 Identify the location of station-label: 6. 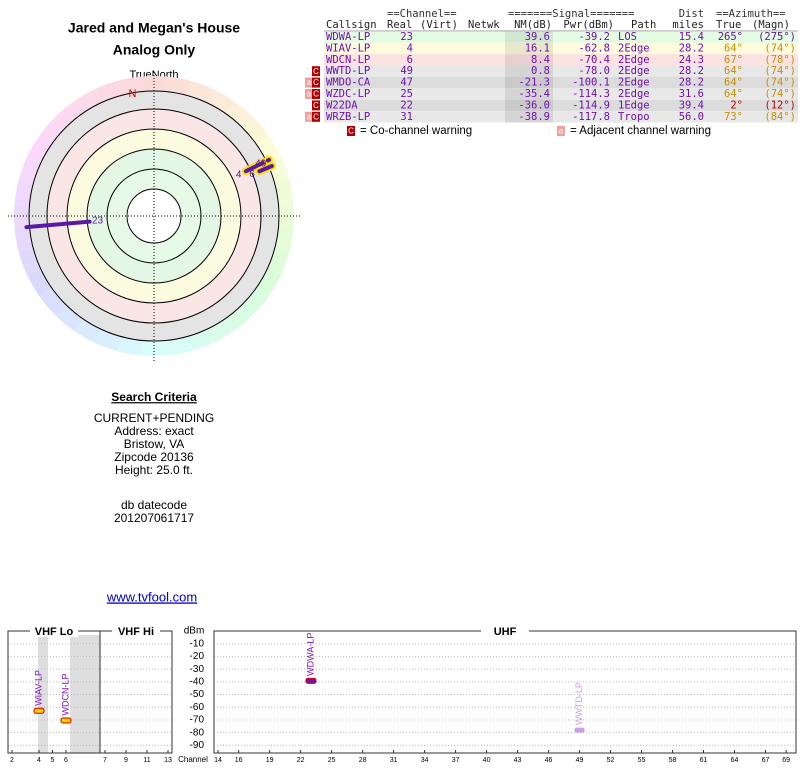
(252, 174).